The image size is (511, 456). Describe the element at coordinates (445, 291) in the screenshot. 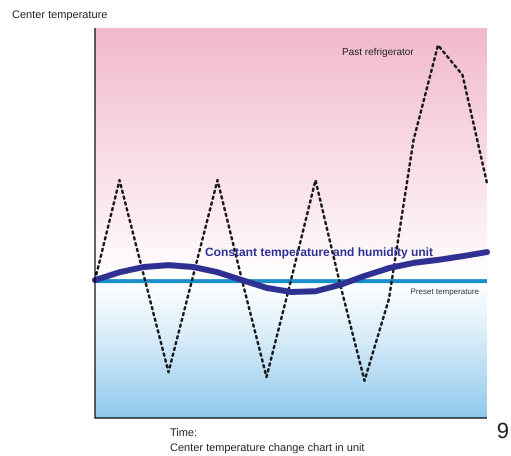

I see `ref-line-label: Preset temperature` at that location.